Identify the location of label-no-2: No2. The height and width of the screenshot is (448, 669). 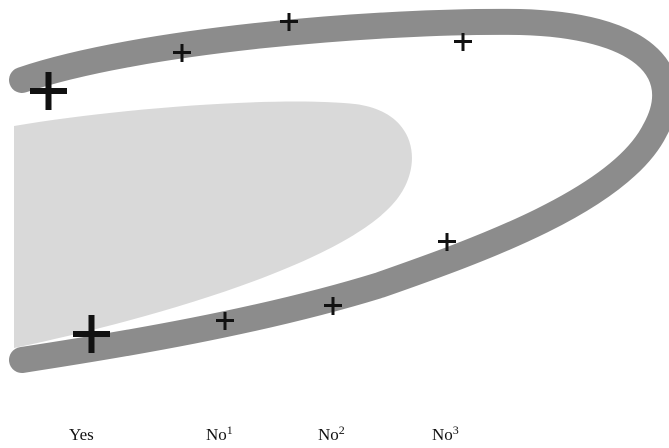
(331, 433).